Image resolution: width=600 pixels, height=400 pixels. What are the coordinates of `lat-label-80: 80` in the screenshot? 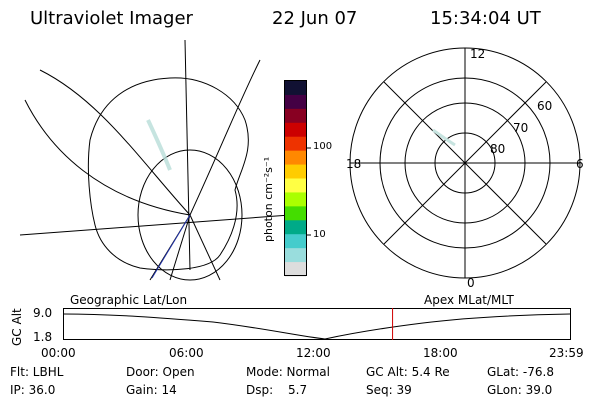 It's located at (498, 149).